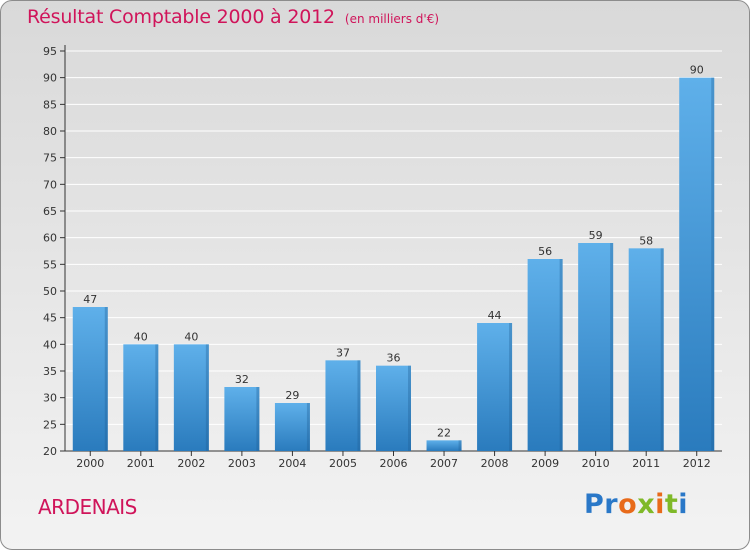 This screenshot has height=550, width=750. Describe the element at coordinates (191, 397) in the screenshot. I see `bar-2002` at that location.